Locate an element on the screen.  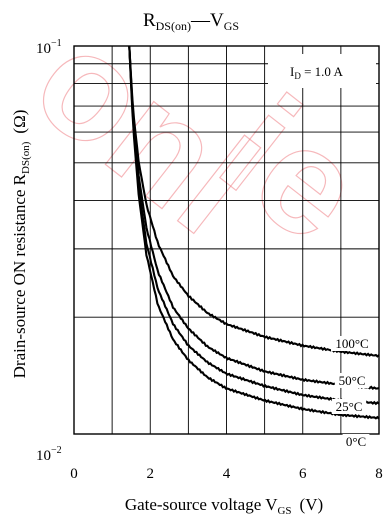
x-tick-label: 8 is located at coordinates (379, 474).